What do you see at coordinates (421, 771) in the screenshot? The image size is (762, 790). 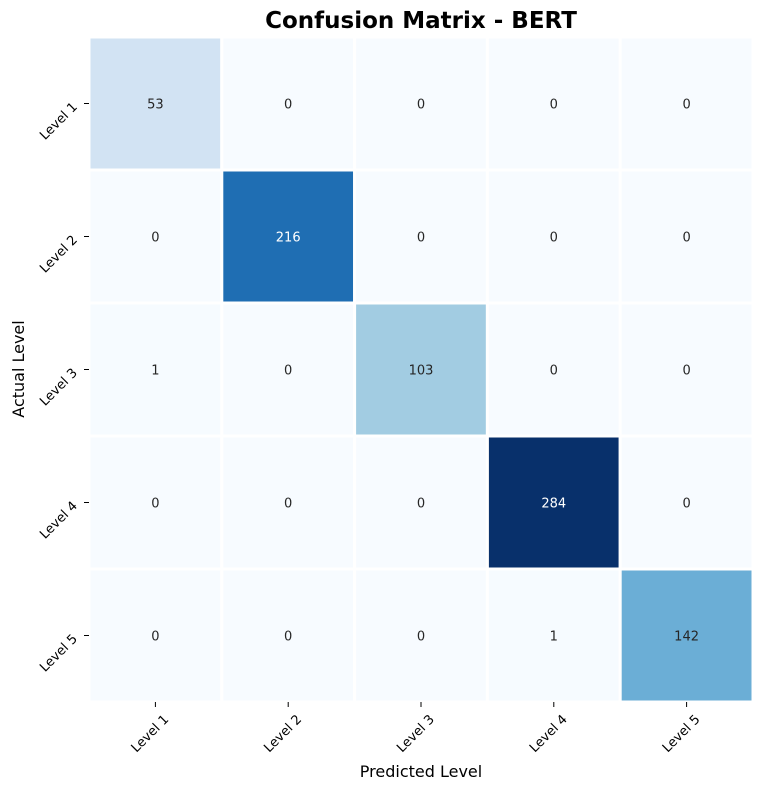 I see `x-axis-label: Predicted Level` at bounding box center [421, 771].